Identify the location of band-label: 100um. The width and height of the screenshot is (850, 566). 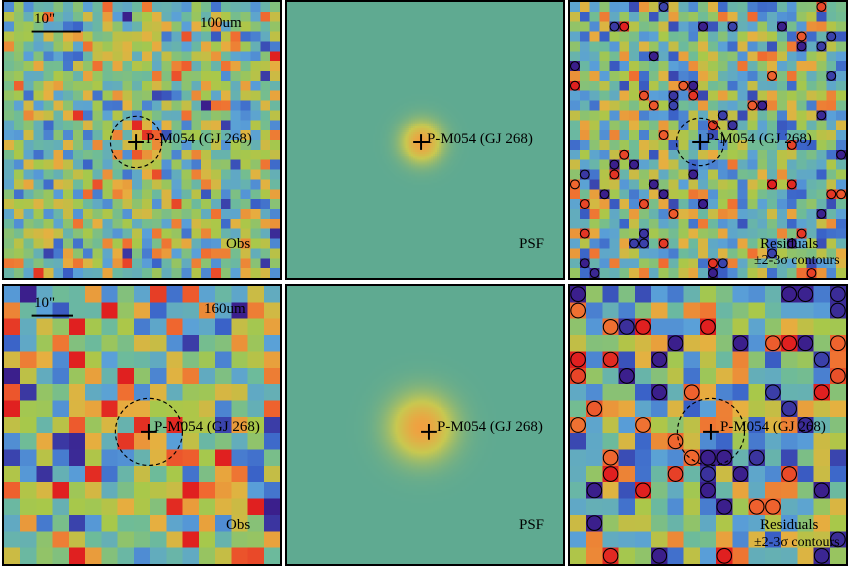
(221, 23).